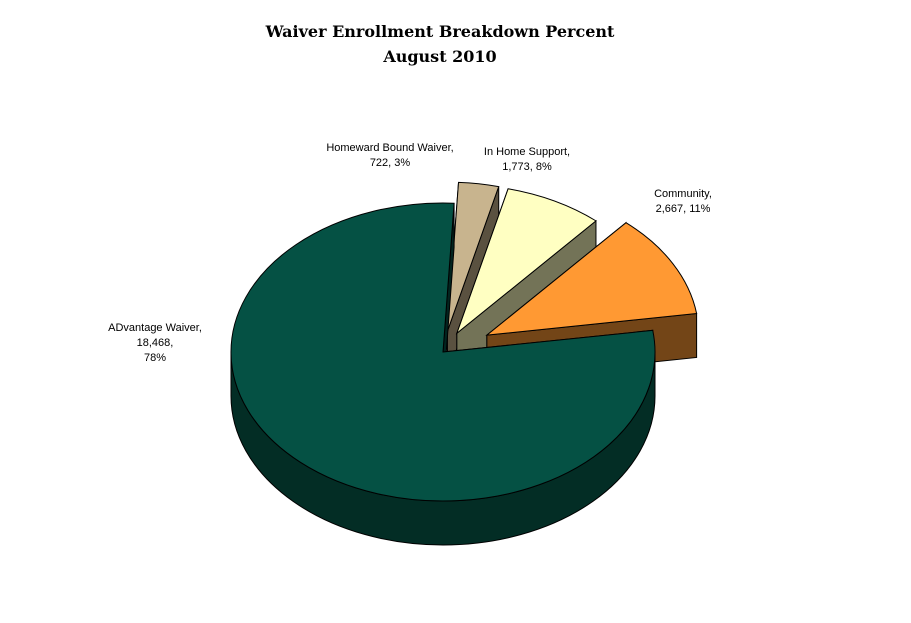 The width and height of the screenshot is (911, 623). I want to click on data-label-community: Community, 2,667, 11%, so click(683, 201).